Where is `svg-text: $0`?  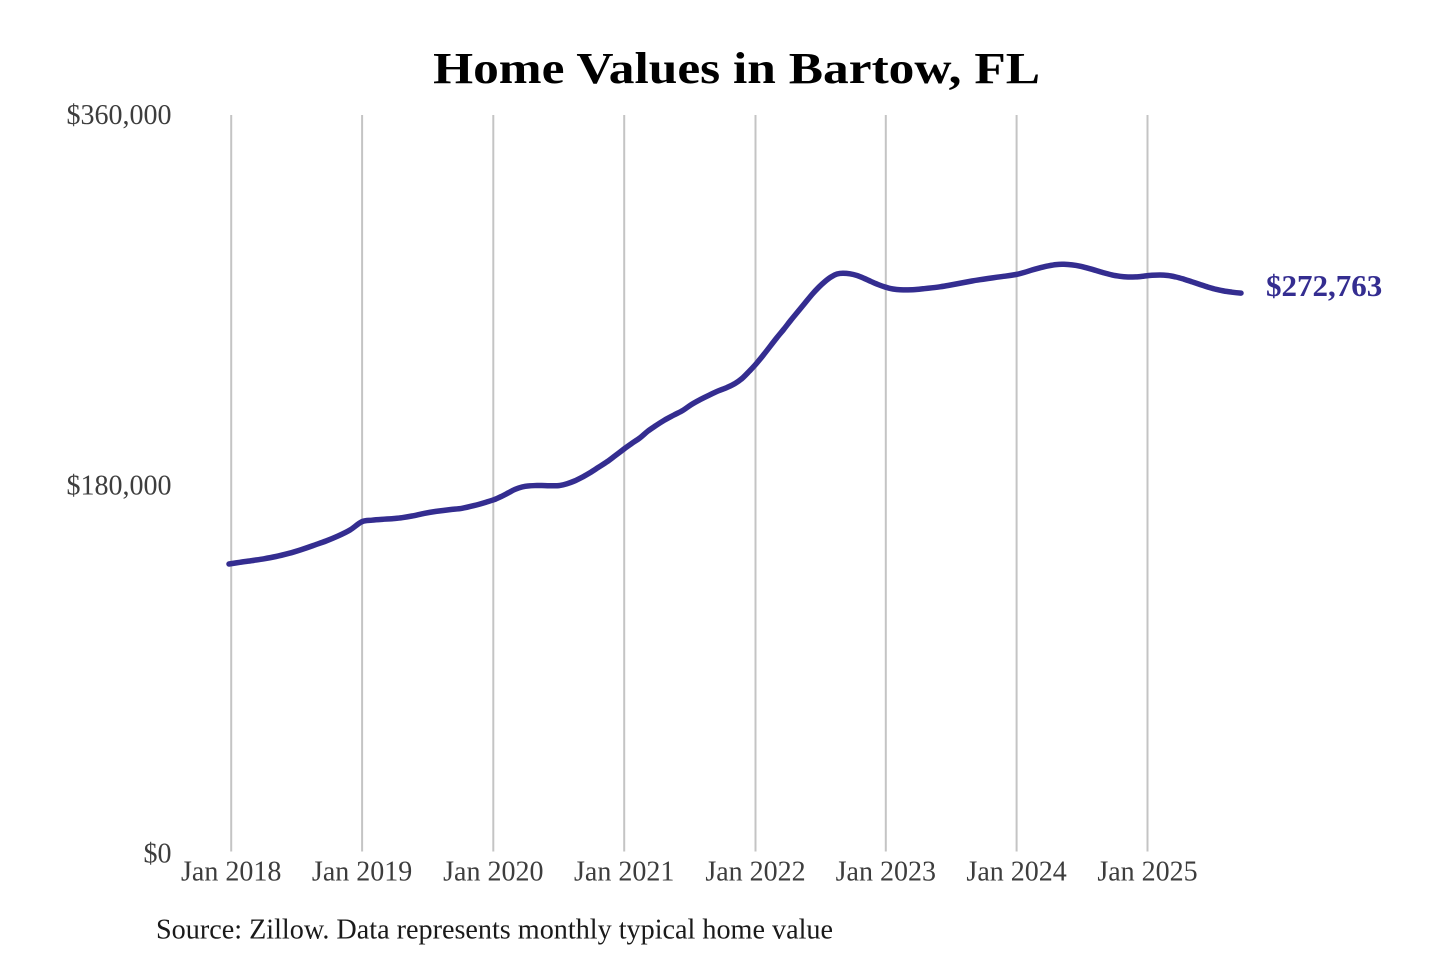
svg-text: $0 is located at coordinates (158, 854).